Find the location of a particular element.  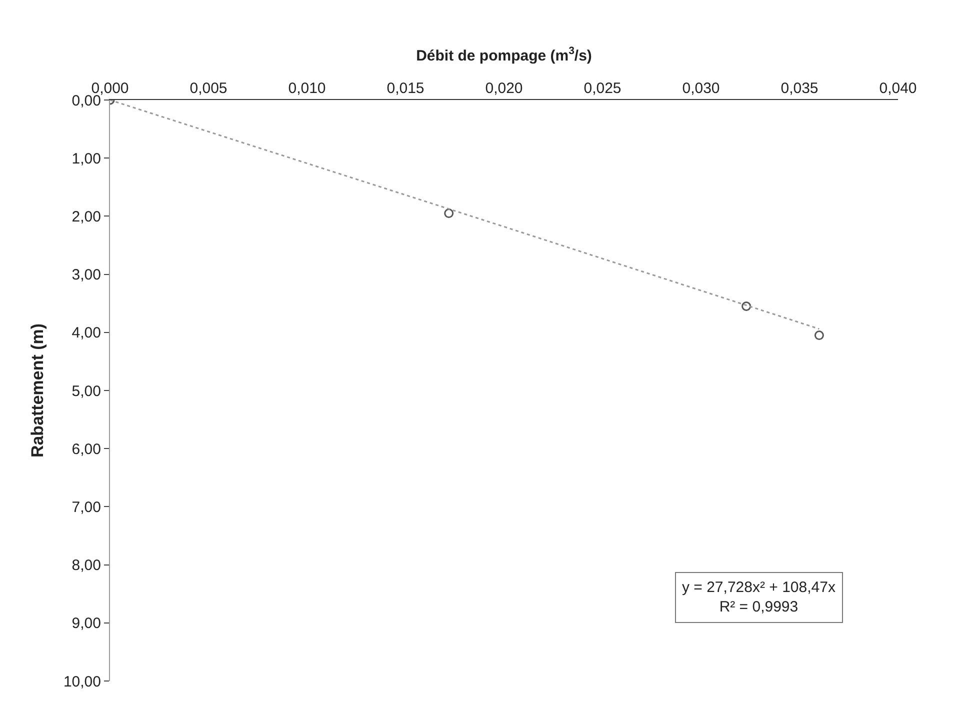

y-tick-label: 2,00 is located at coordinates (86, 217).